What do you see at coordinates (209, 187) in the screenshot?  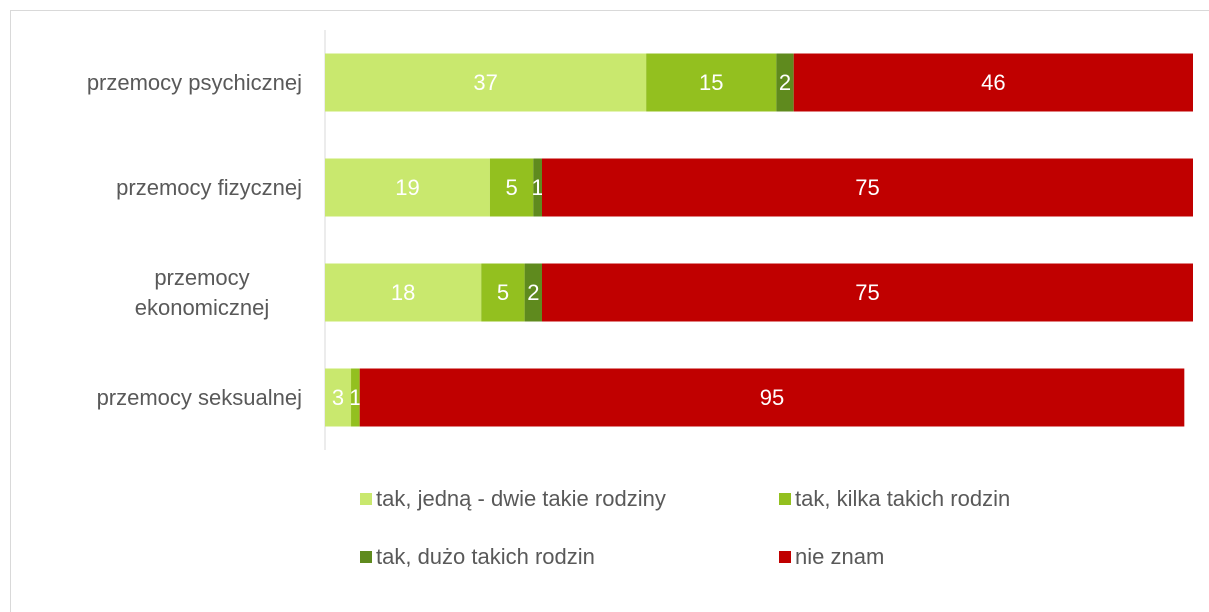 I see `category-label: przemocy fizycznej` at bounding box center [209, 187].